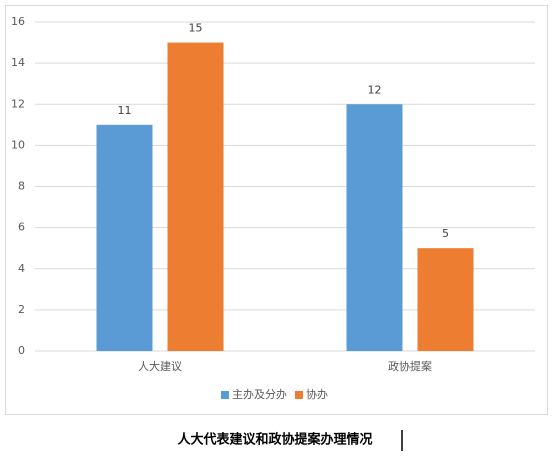 The height and width of the screenshot is (459, 553). I want to click on caption: 人大代表建议和政协提案办理情况, so click(274, 440).